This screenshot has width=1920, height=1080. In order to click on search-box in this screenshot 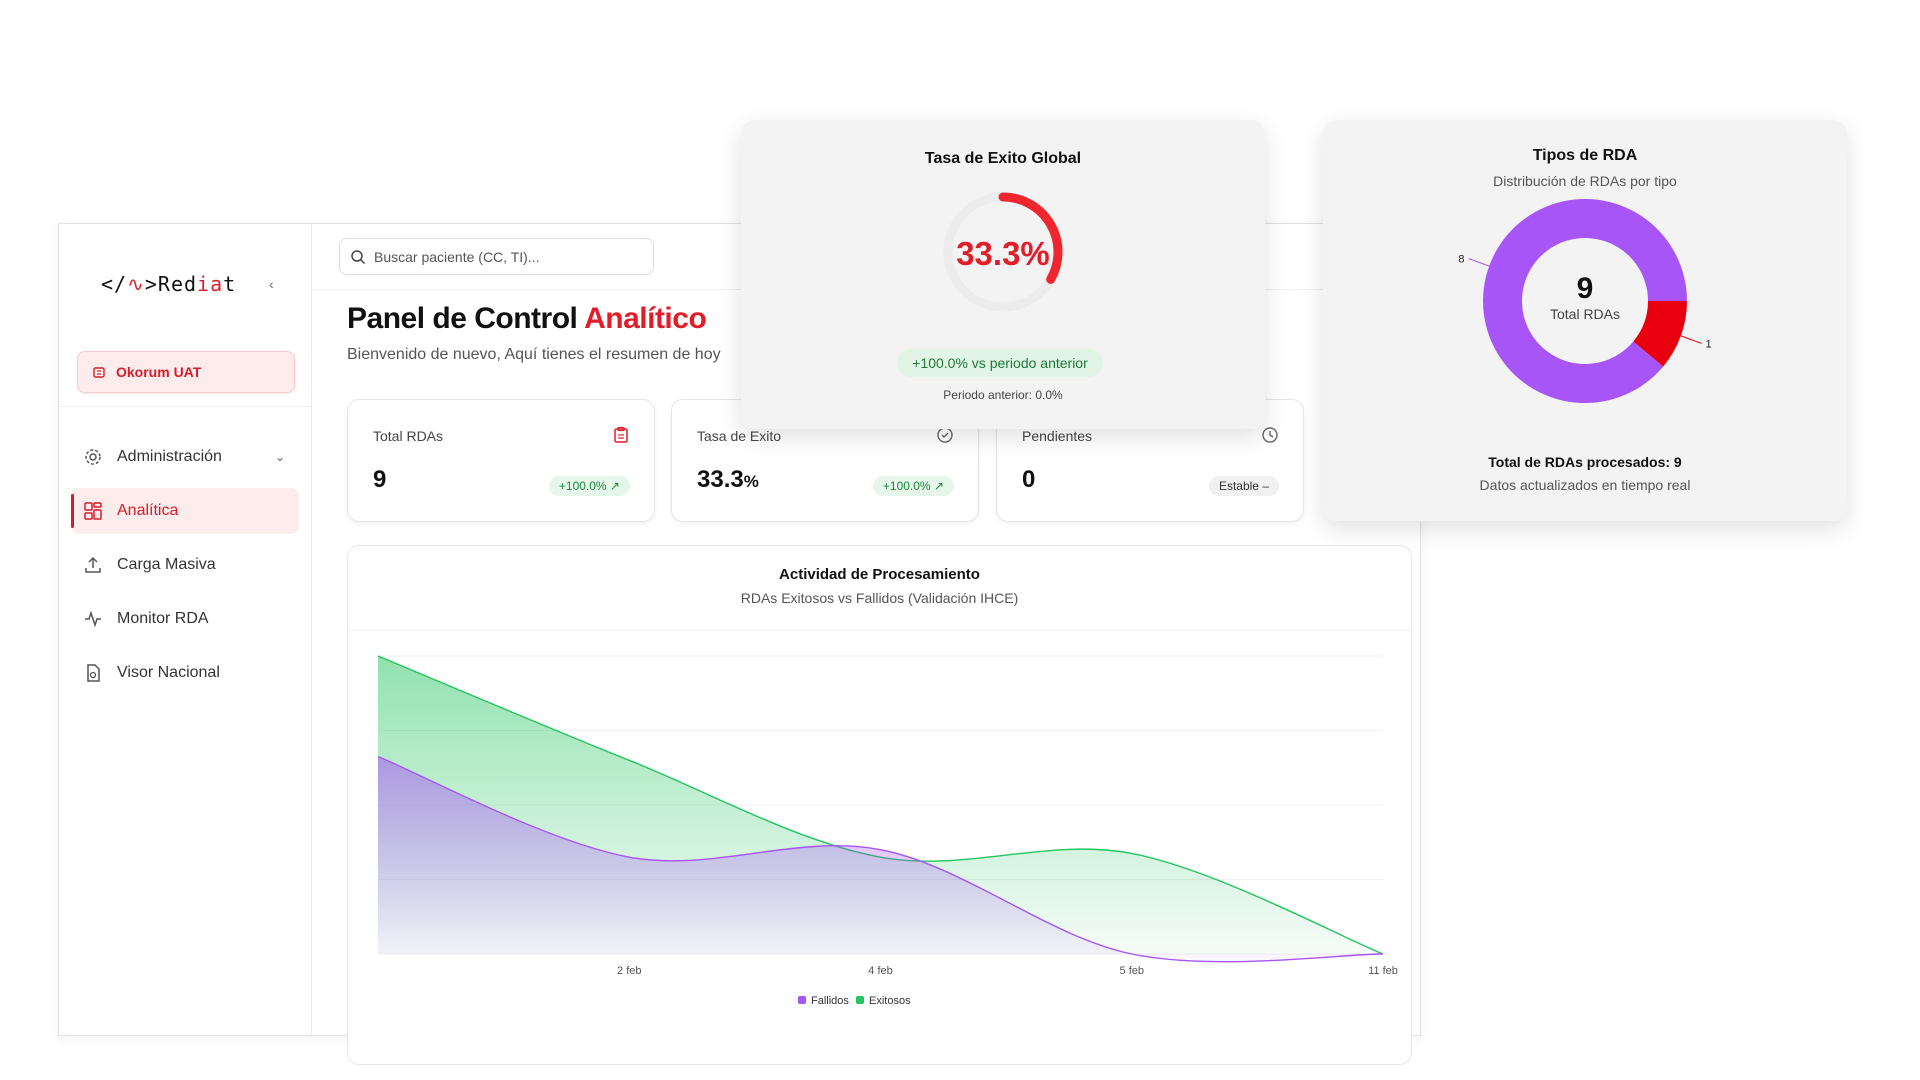, I will do `click(496, 256)`.